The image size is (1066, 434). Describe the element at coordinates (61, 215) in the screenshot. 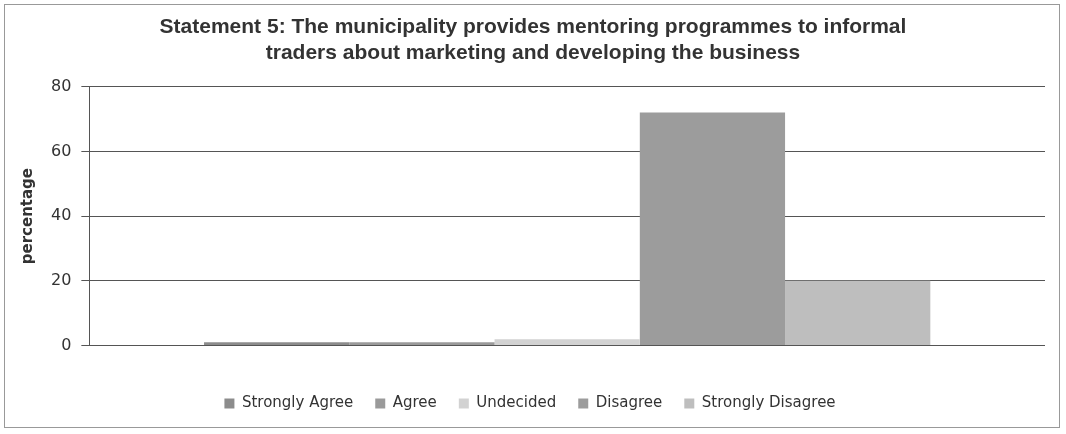

I see `y-tick-label: 40` at that location.